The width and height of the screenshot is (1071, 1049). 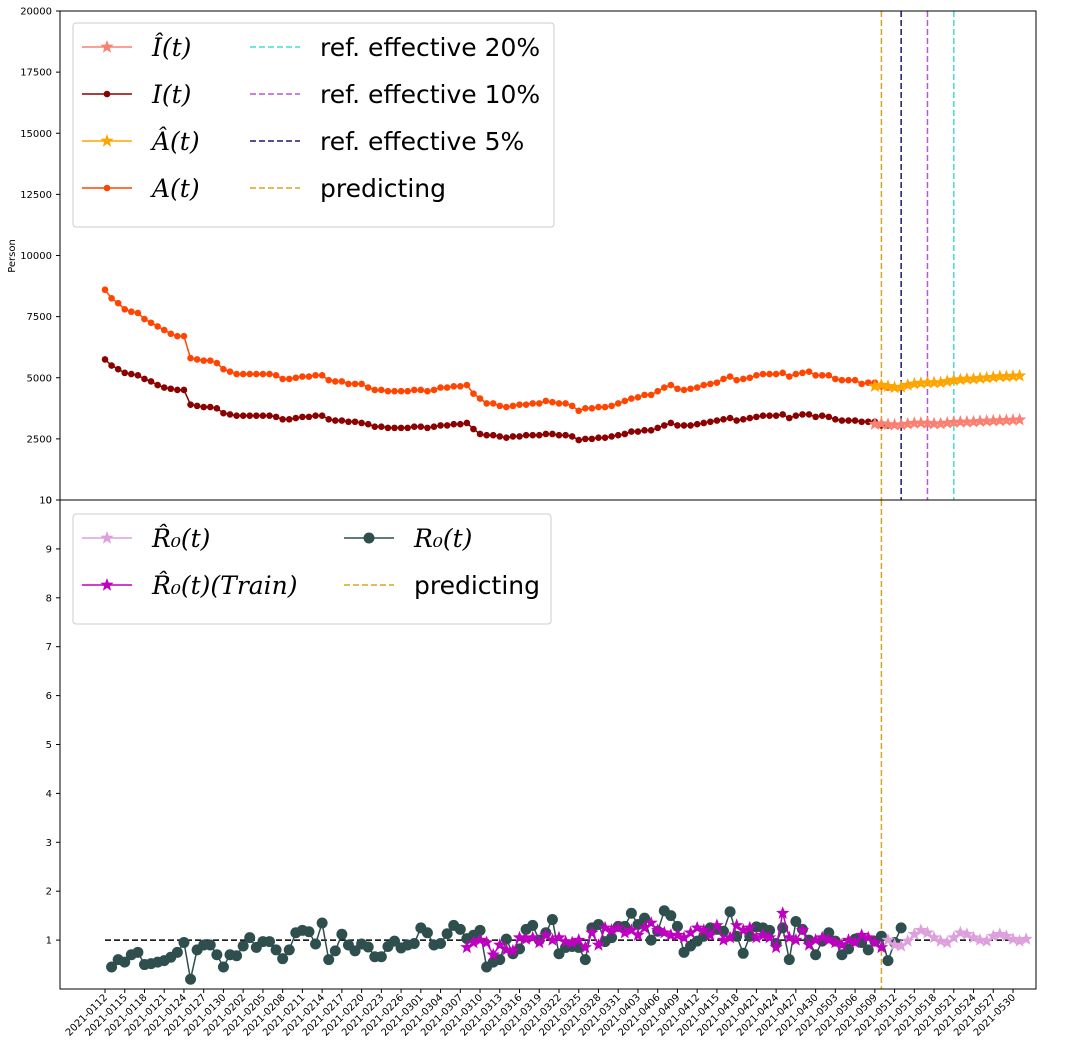 I want to click on y-tick-label: 0, so click(x=49, y=501).